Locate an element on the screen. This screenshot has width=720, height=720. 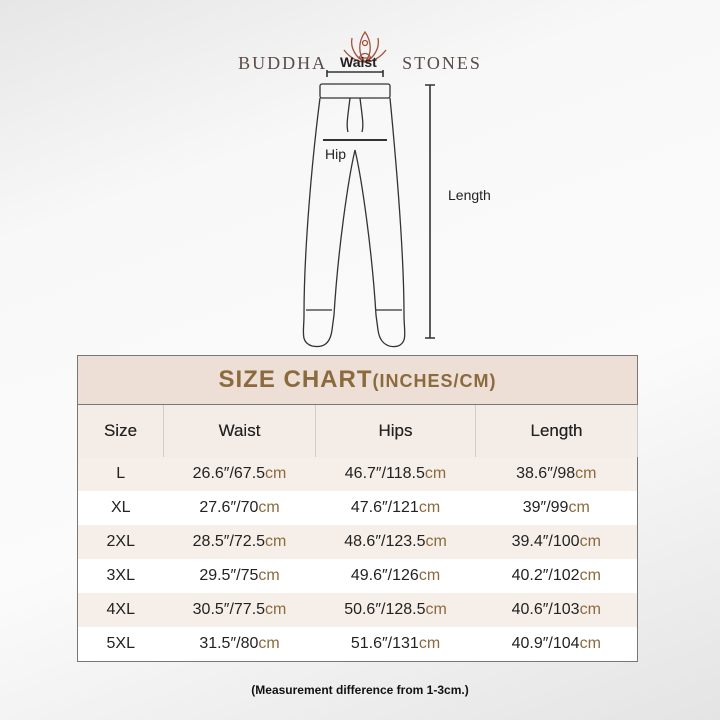
header-length: Length is located at coordinates (556, 430).